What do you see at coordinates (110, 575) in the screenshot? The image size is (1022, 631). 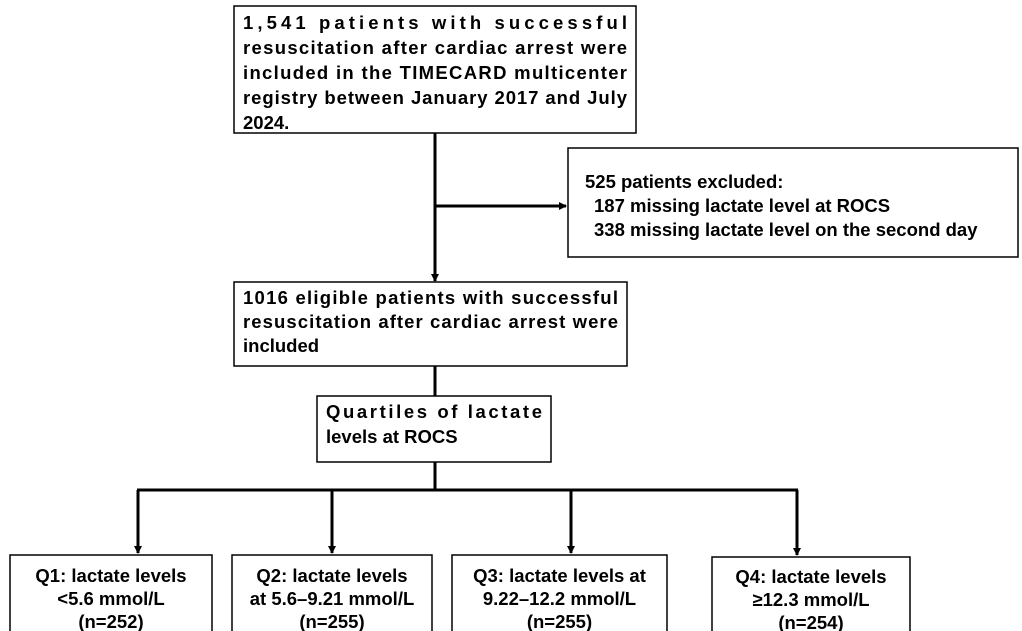 I see `box-text: Q1: lactate levels` at bounding box center [110, 575].